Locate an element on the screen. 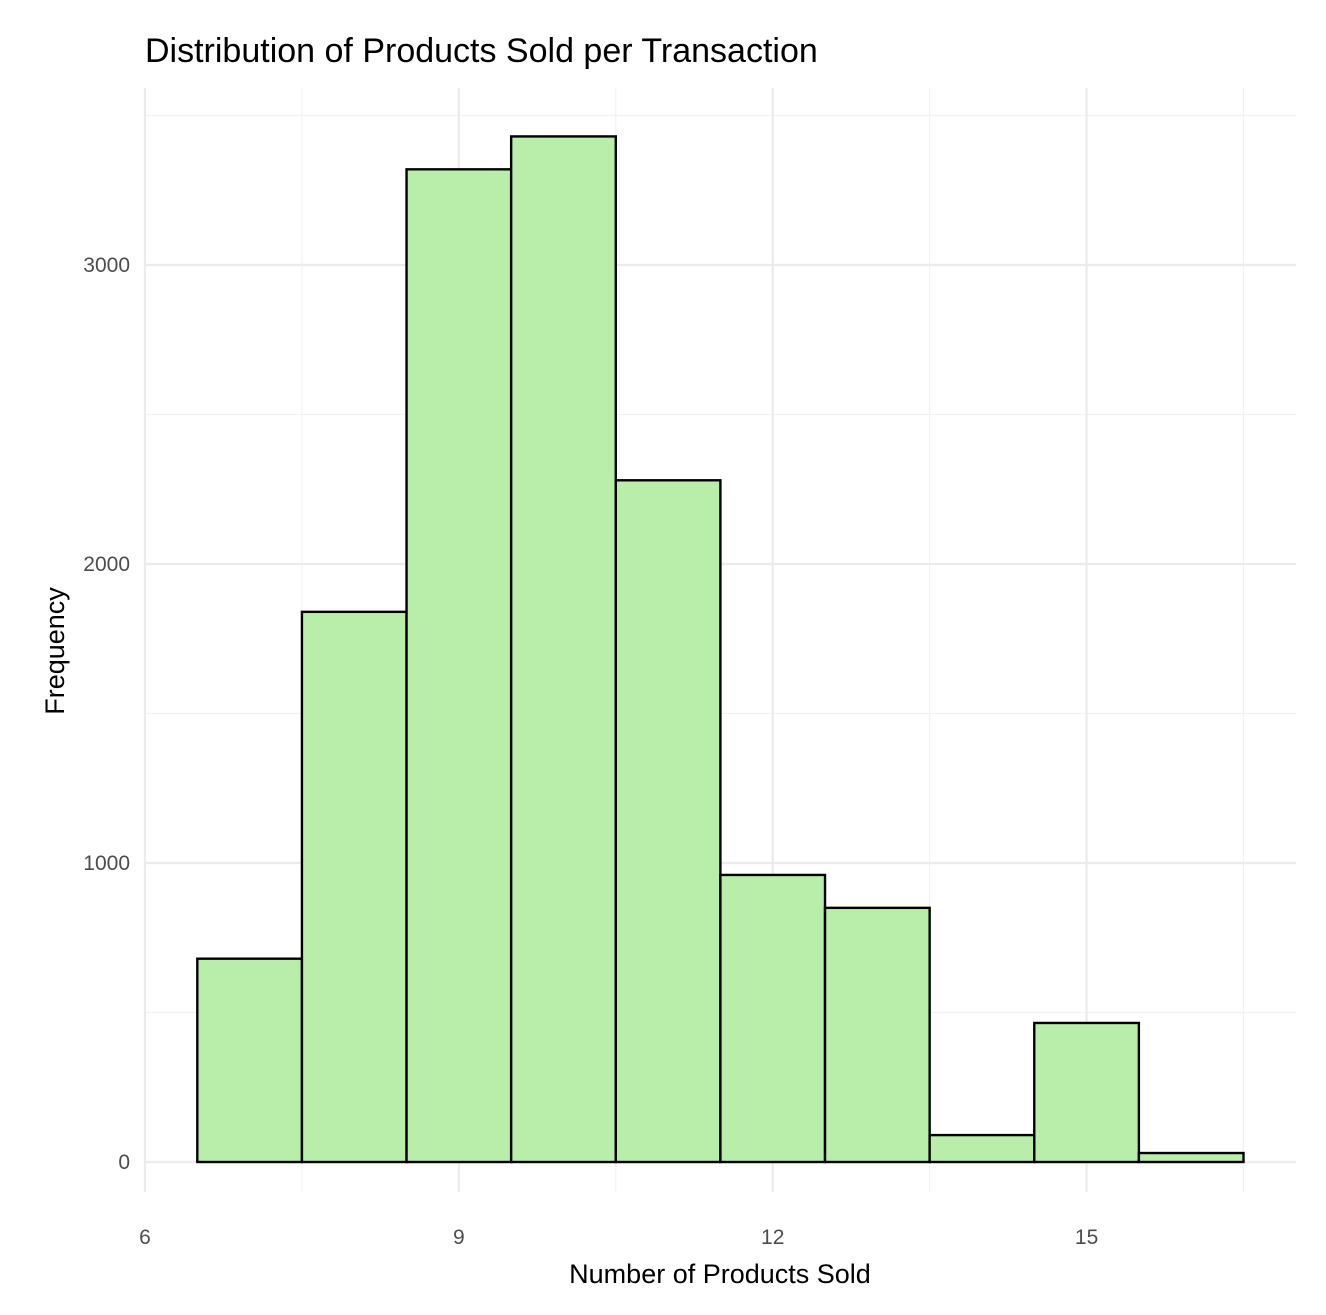 The image size is (1326, 1315). y-tick-label: 0 is located at coordinates (124, 1162).